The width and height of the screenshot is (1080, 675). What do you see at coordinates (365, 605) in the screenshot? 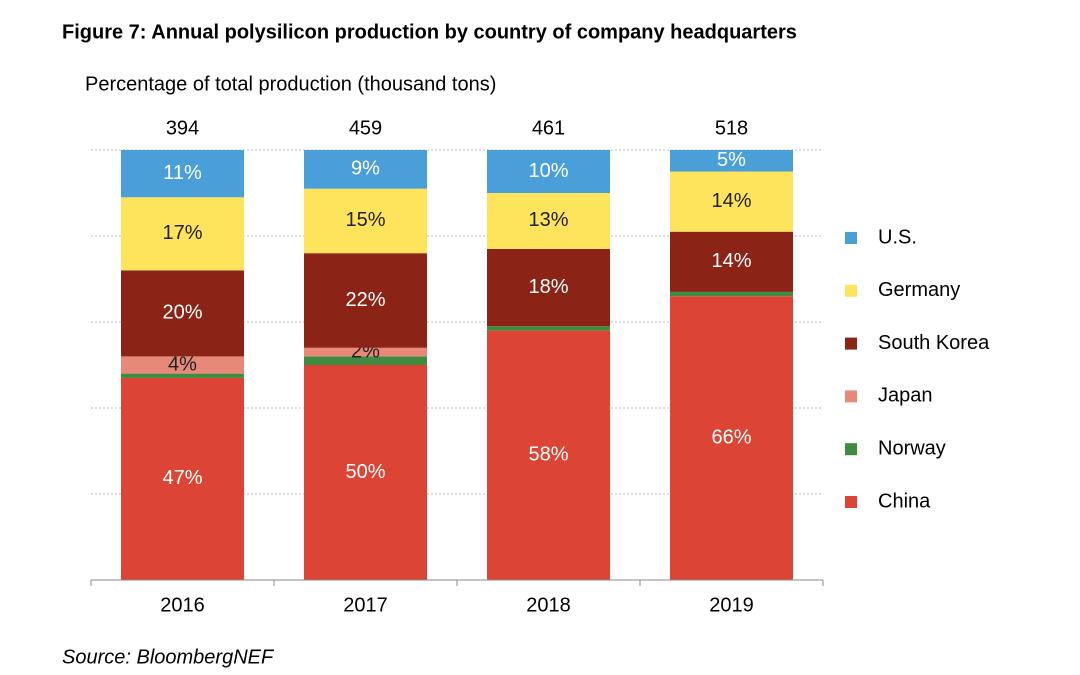
I see `x-tick-label: 2017` at bounding box center [365, 605].